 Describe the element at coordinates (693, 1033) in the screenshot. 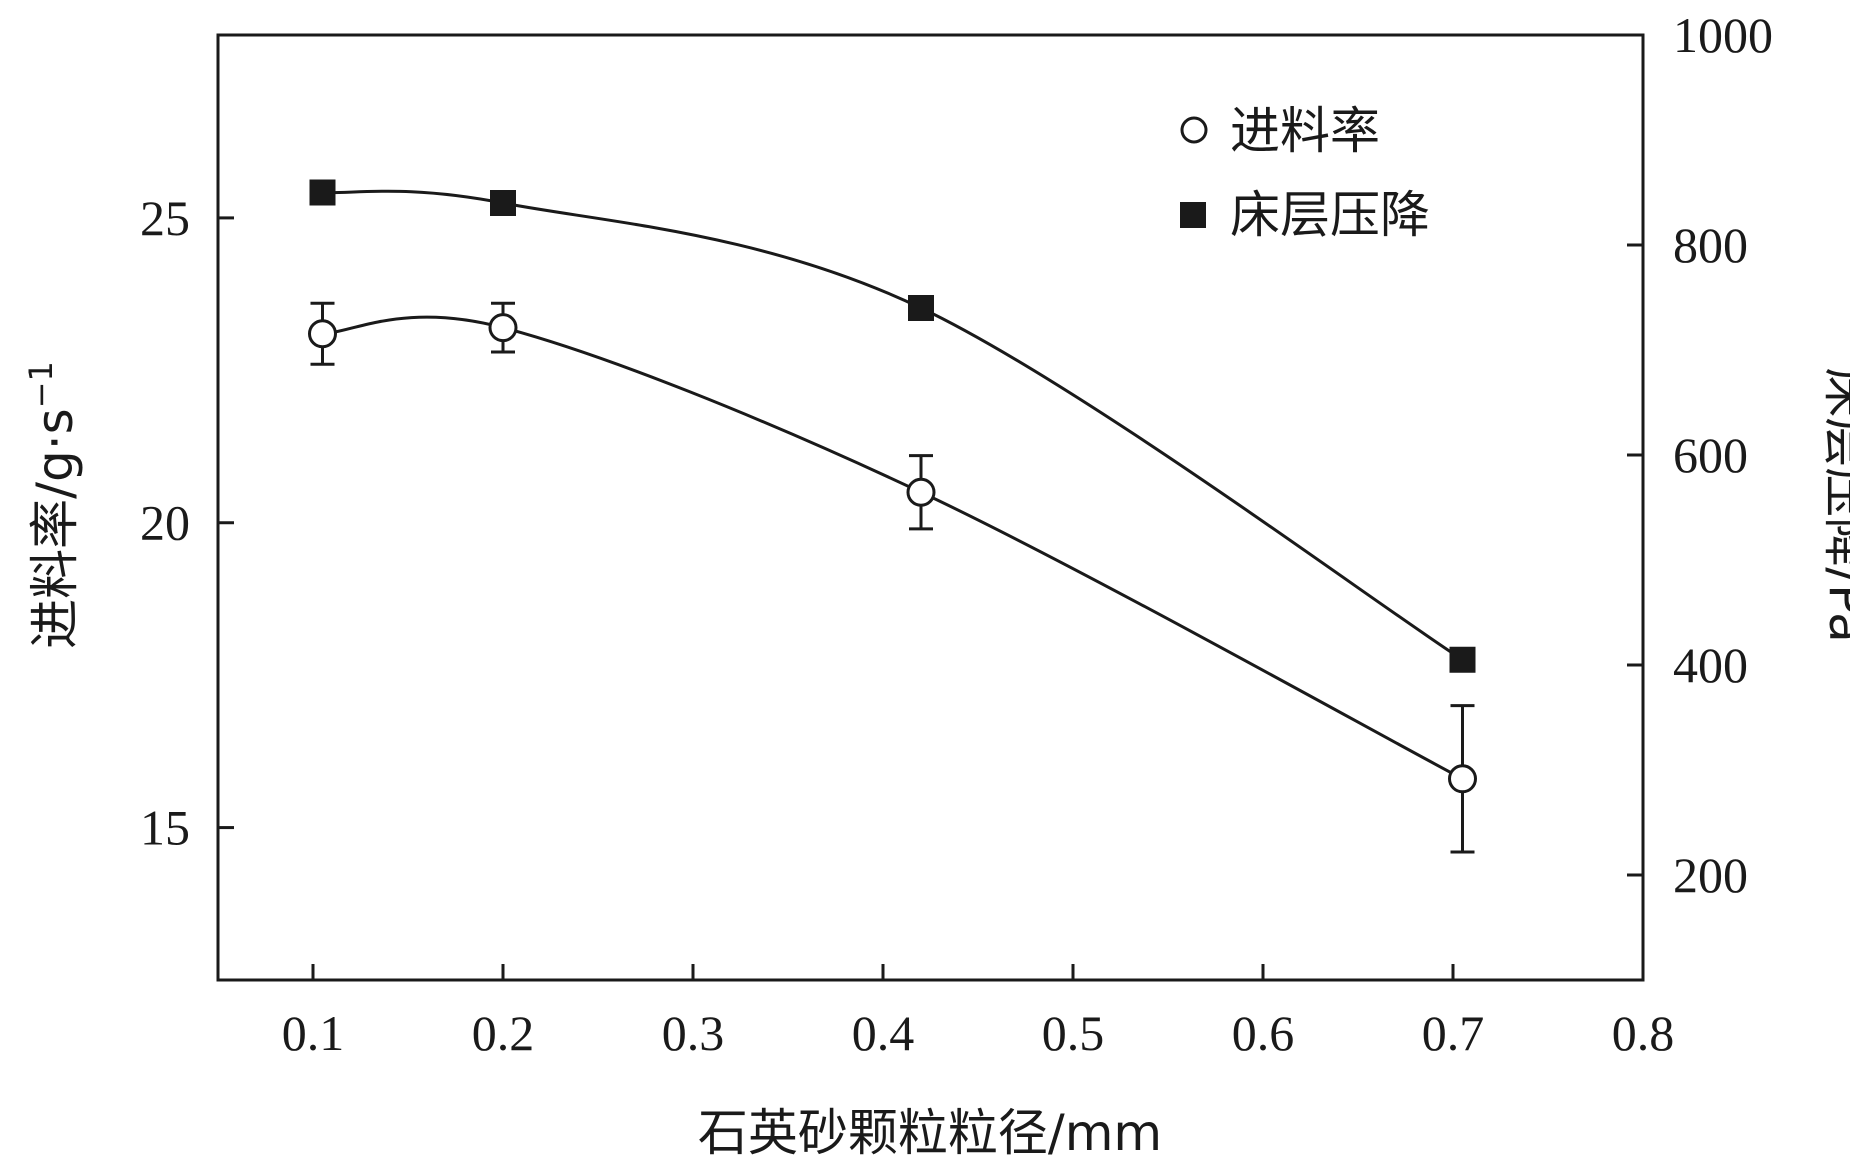

I see `x-tick-label: 0.3` at that location.